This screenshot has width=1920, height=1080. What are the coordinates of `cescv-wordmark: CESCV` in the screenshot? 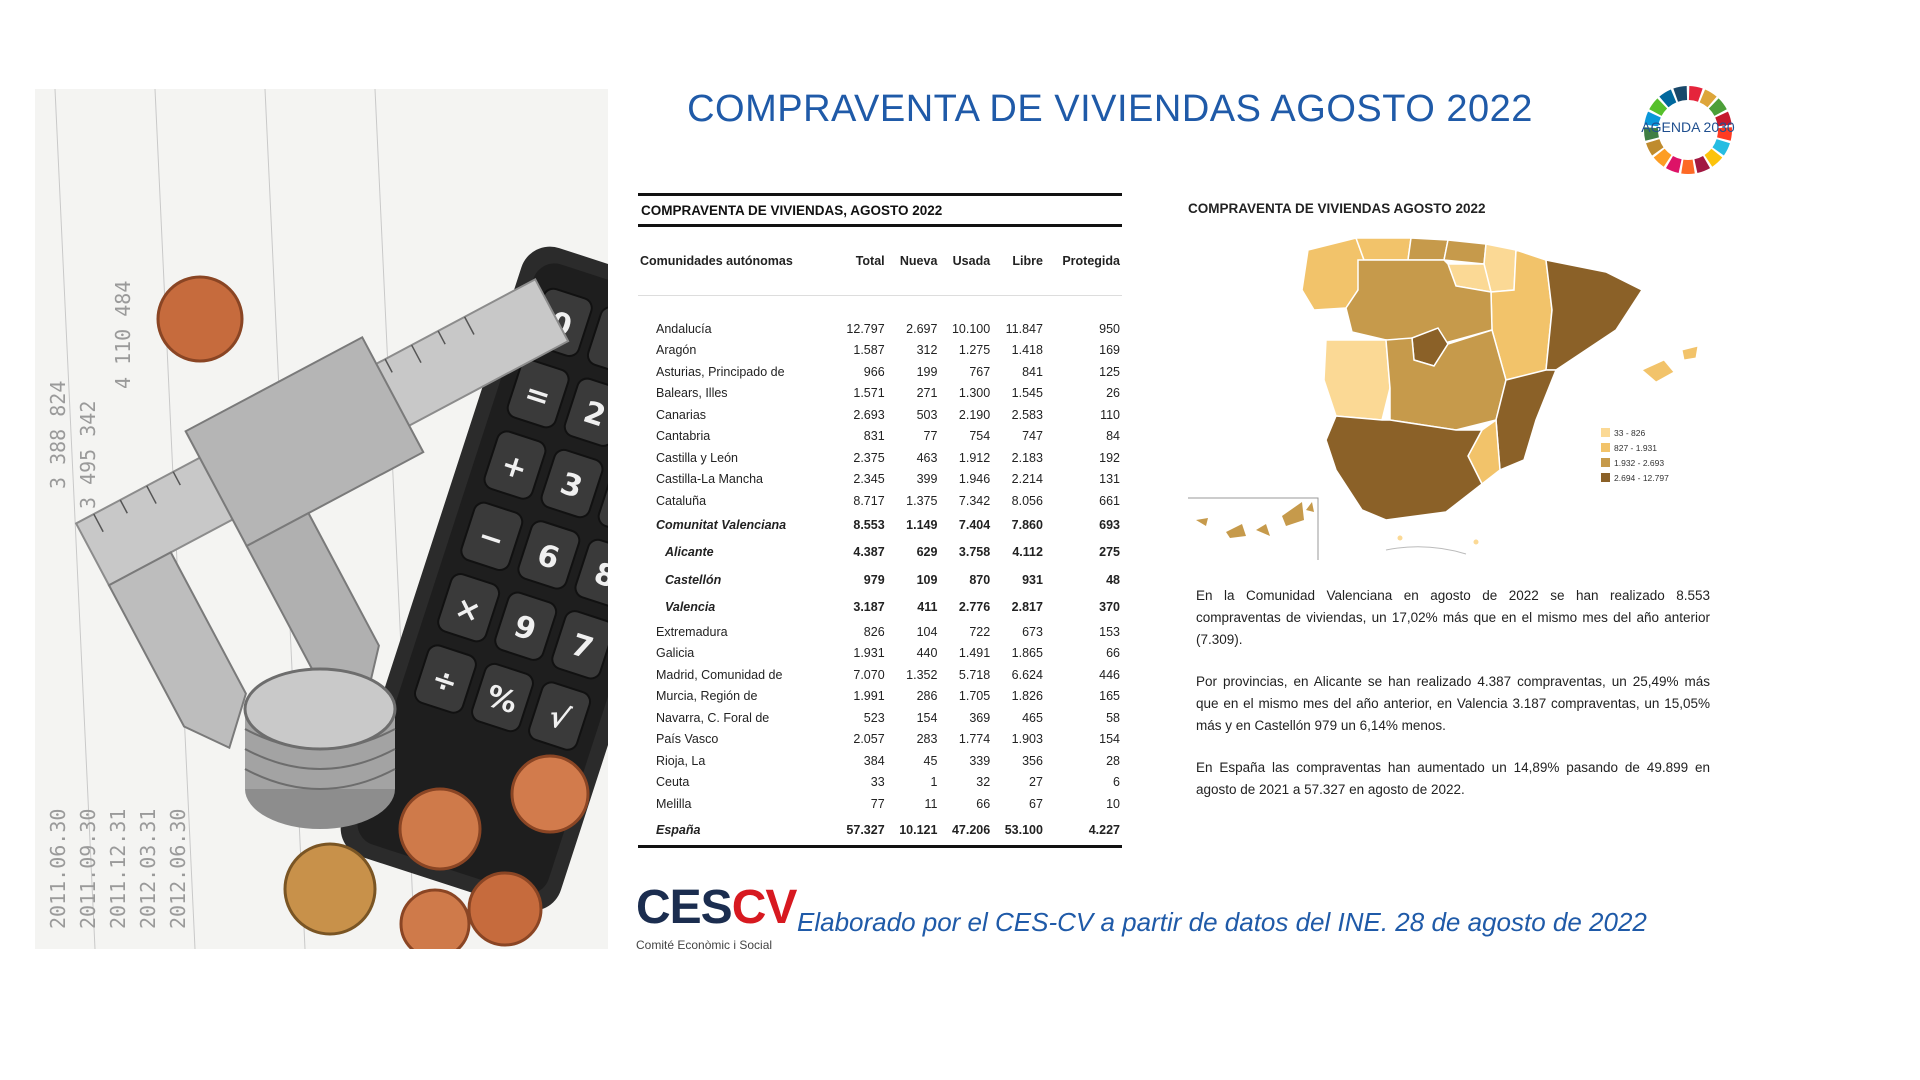 It's located at (716, 907).